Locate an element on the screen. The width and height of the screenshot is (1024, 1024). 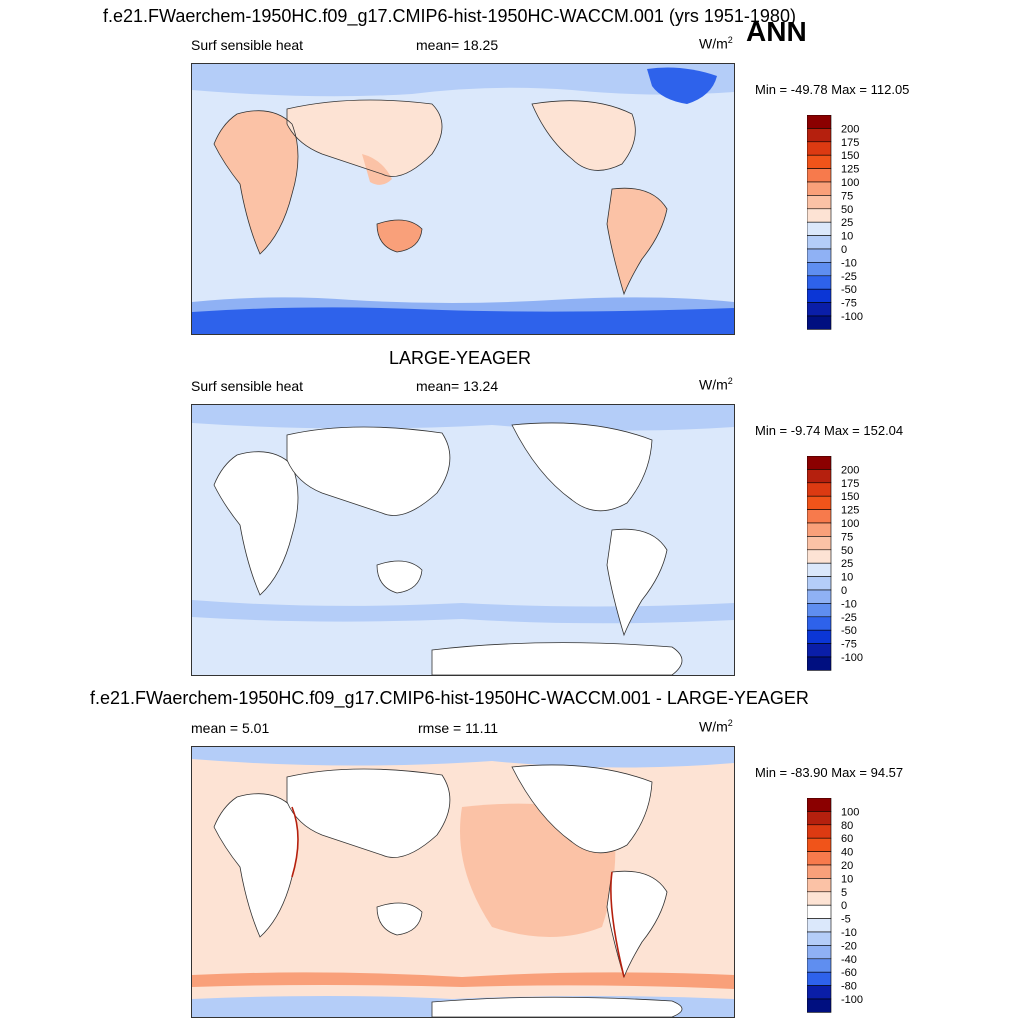
panel1-minmax: Min = -49.78 Max = 112.05 is located at coordinates (832, 89).